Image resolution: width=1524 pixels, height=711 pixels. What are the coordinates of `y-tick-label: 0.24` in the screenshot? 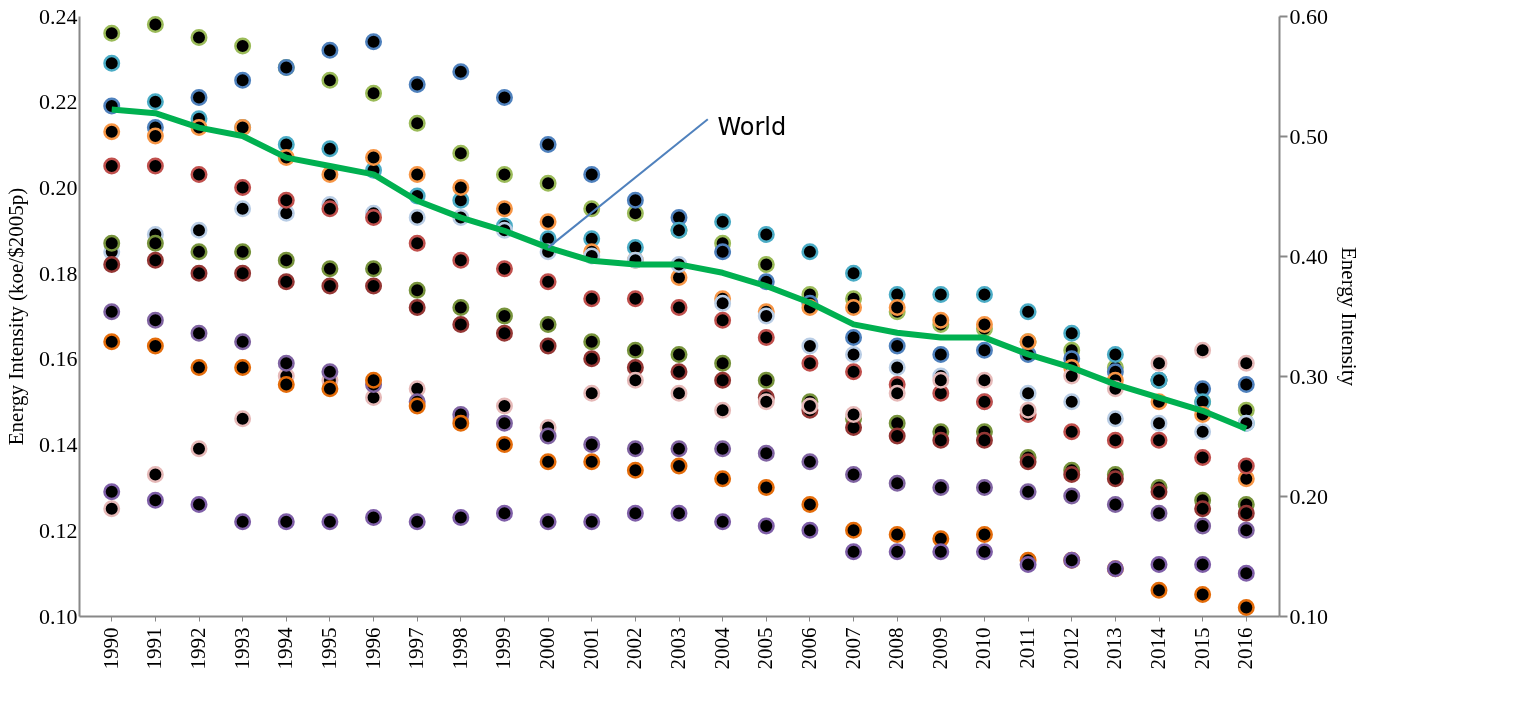 It's located at (58, 16).